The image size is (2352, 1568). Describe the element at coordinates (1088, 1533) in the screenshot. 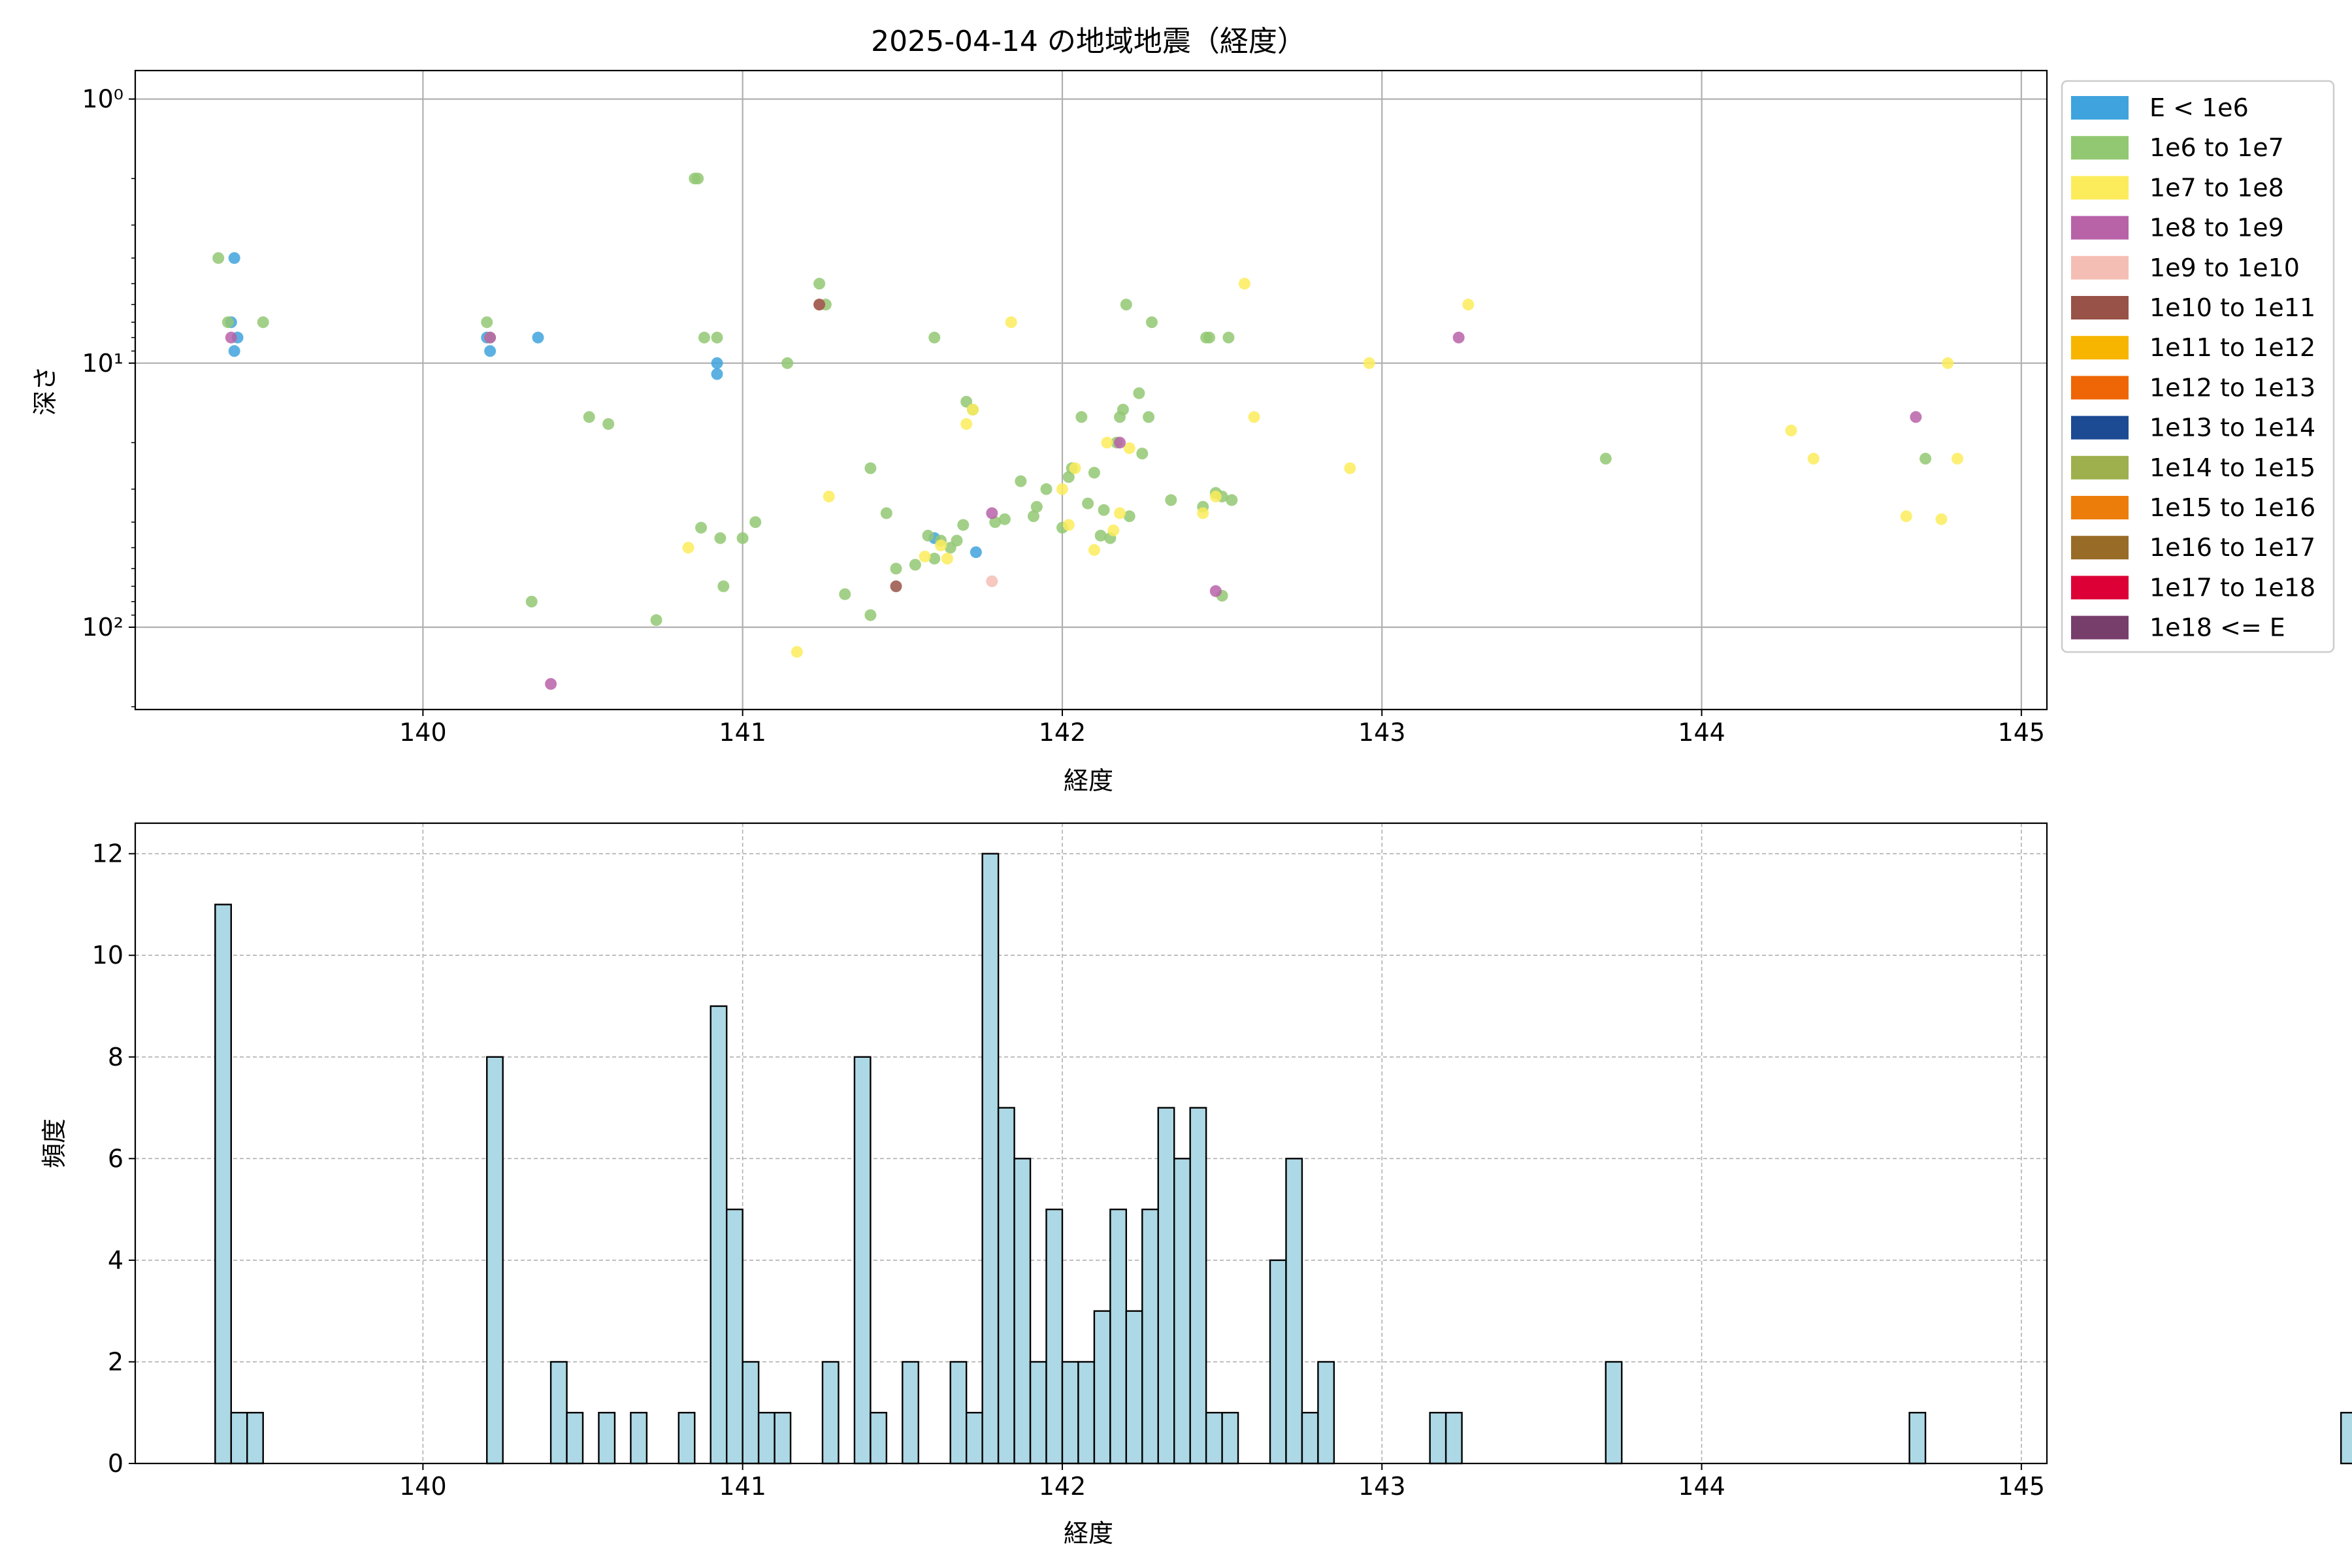

I see `histogram-x-axis-label: 経度` at that location.